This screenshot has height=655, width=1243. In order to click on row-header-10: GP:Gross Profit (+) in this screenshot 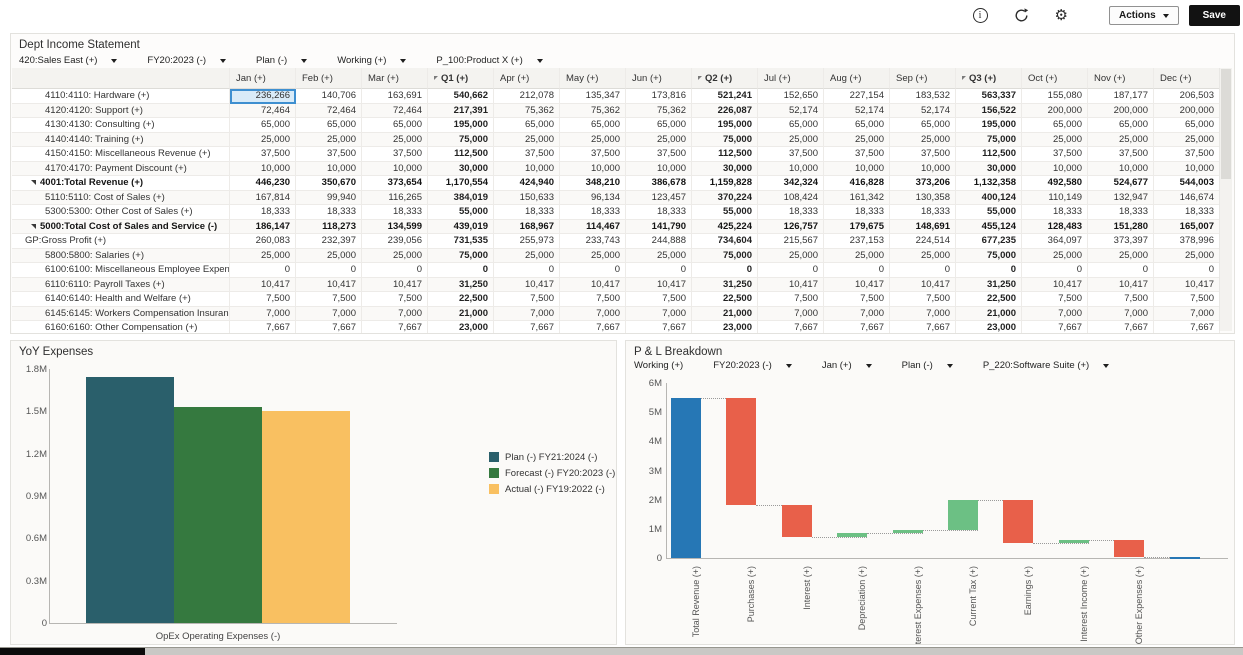, I will do `click(121, 241)`.